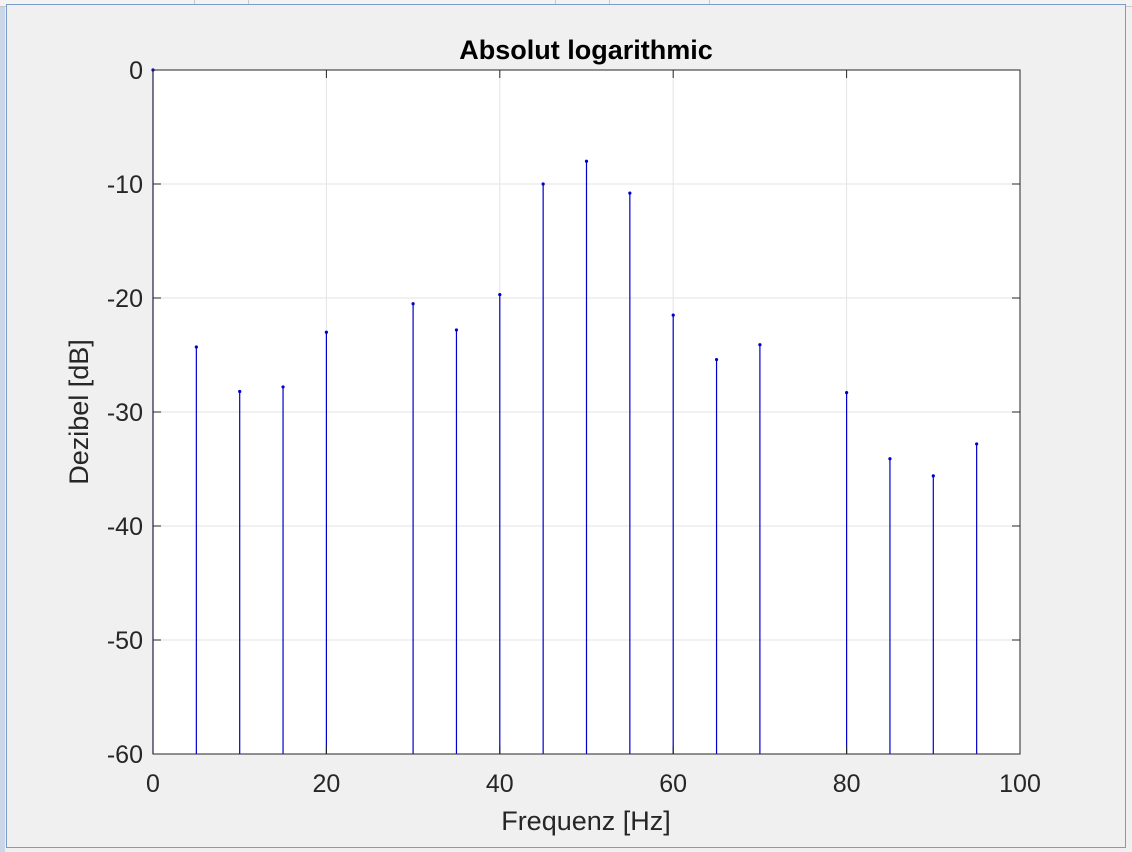 The image size is (1132, 852). I want to click on x-tick-label: 40, so click(500, 784).